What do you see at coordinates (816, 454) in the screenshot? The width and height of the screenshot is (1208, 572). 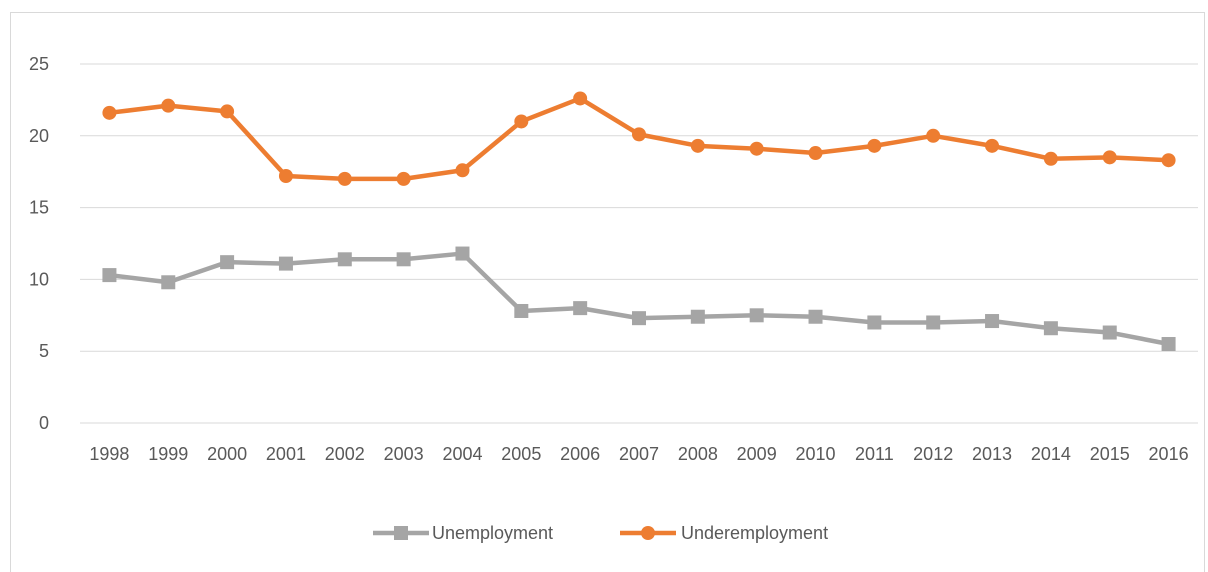 I see `x-tick-label: 2010` at bounding box center [816, 454].